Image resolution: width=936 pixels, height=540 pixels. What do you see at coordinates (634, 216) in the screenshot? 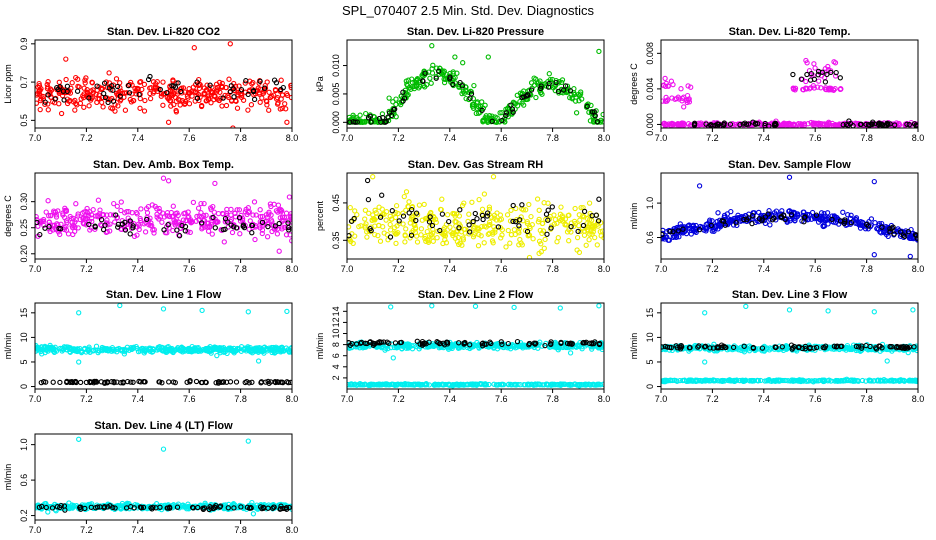
I see `y-axis-label: ml/min` at bounding box center [634, 216].